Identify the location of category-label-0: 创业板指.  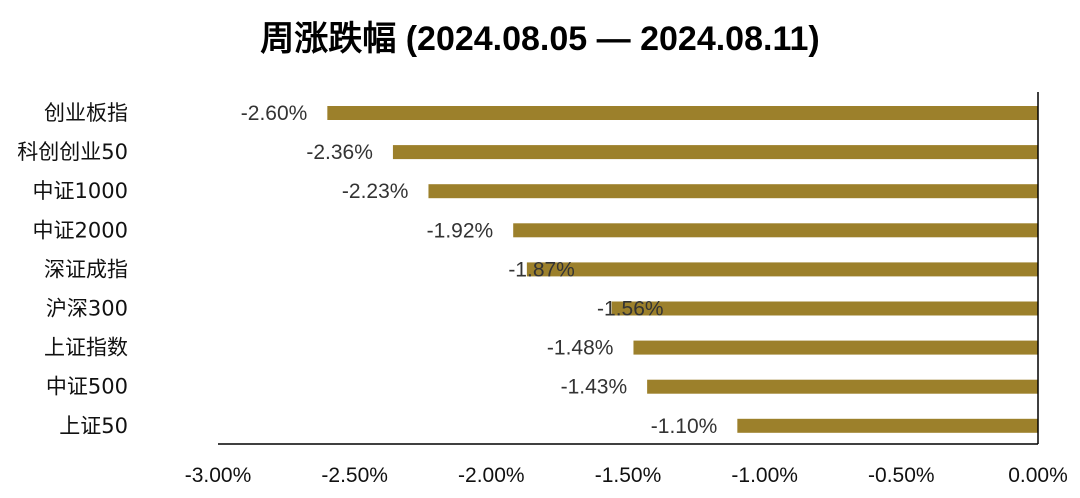
(86, 113).